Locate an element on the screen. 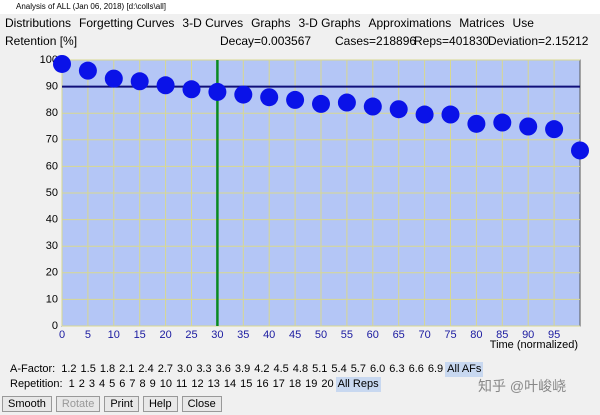 This screenshot has height=415, width=600. option: 2.4 is located at coordinates (146, 369).